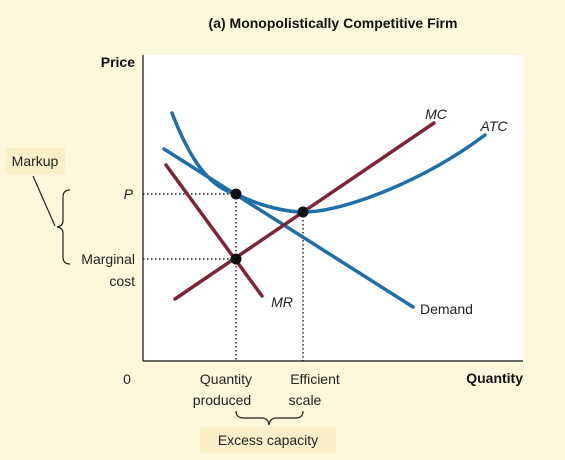 This screenshot has width=565, height=460. I want to click on efficient-scale-label-line-2: scale, so click(305, 400).